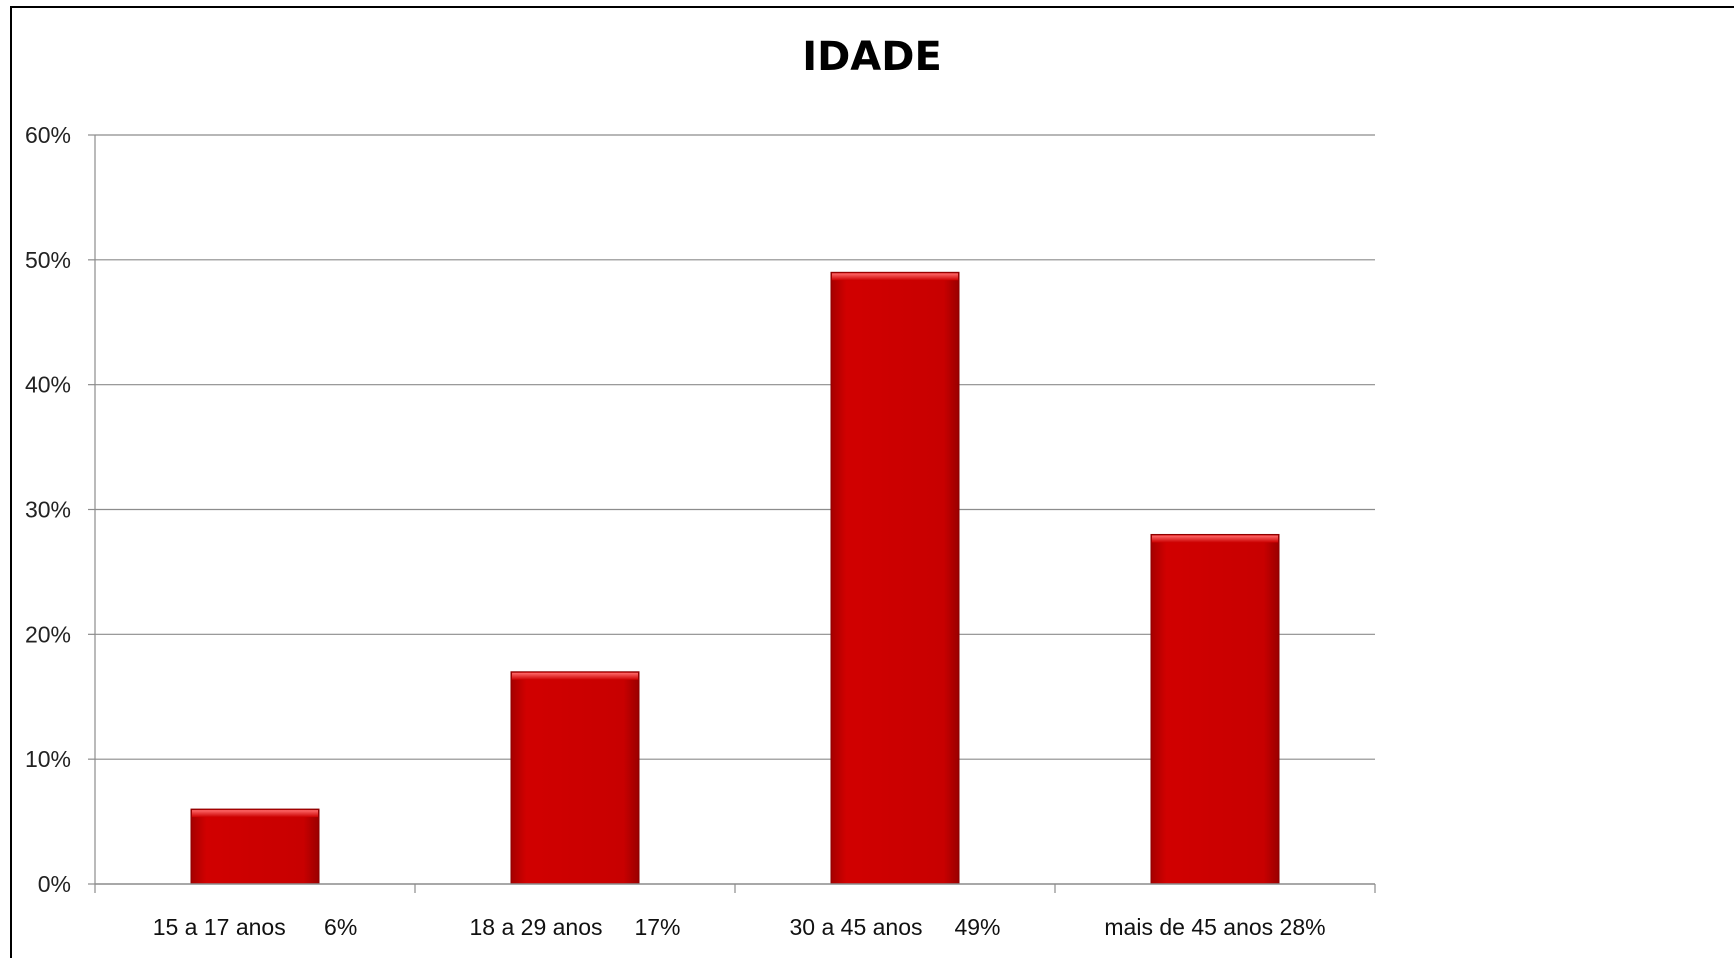 This screenshot has height=958, width=1734. What do you see at coordinates (48, 260) in the screenshot?
I see `y-tick-label: 50%` at bounding box center [48, 260].